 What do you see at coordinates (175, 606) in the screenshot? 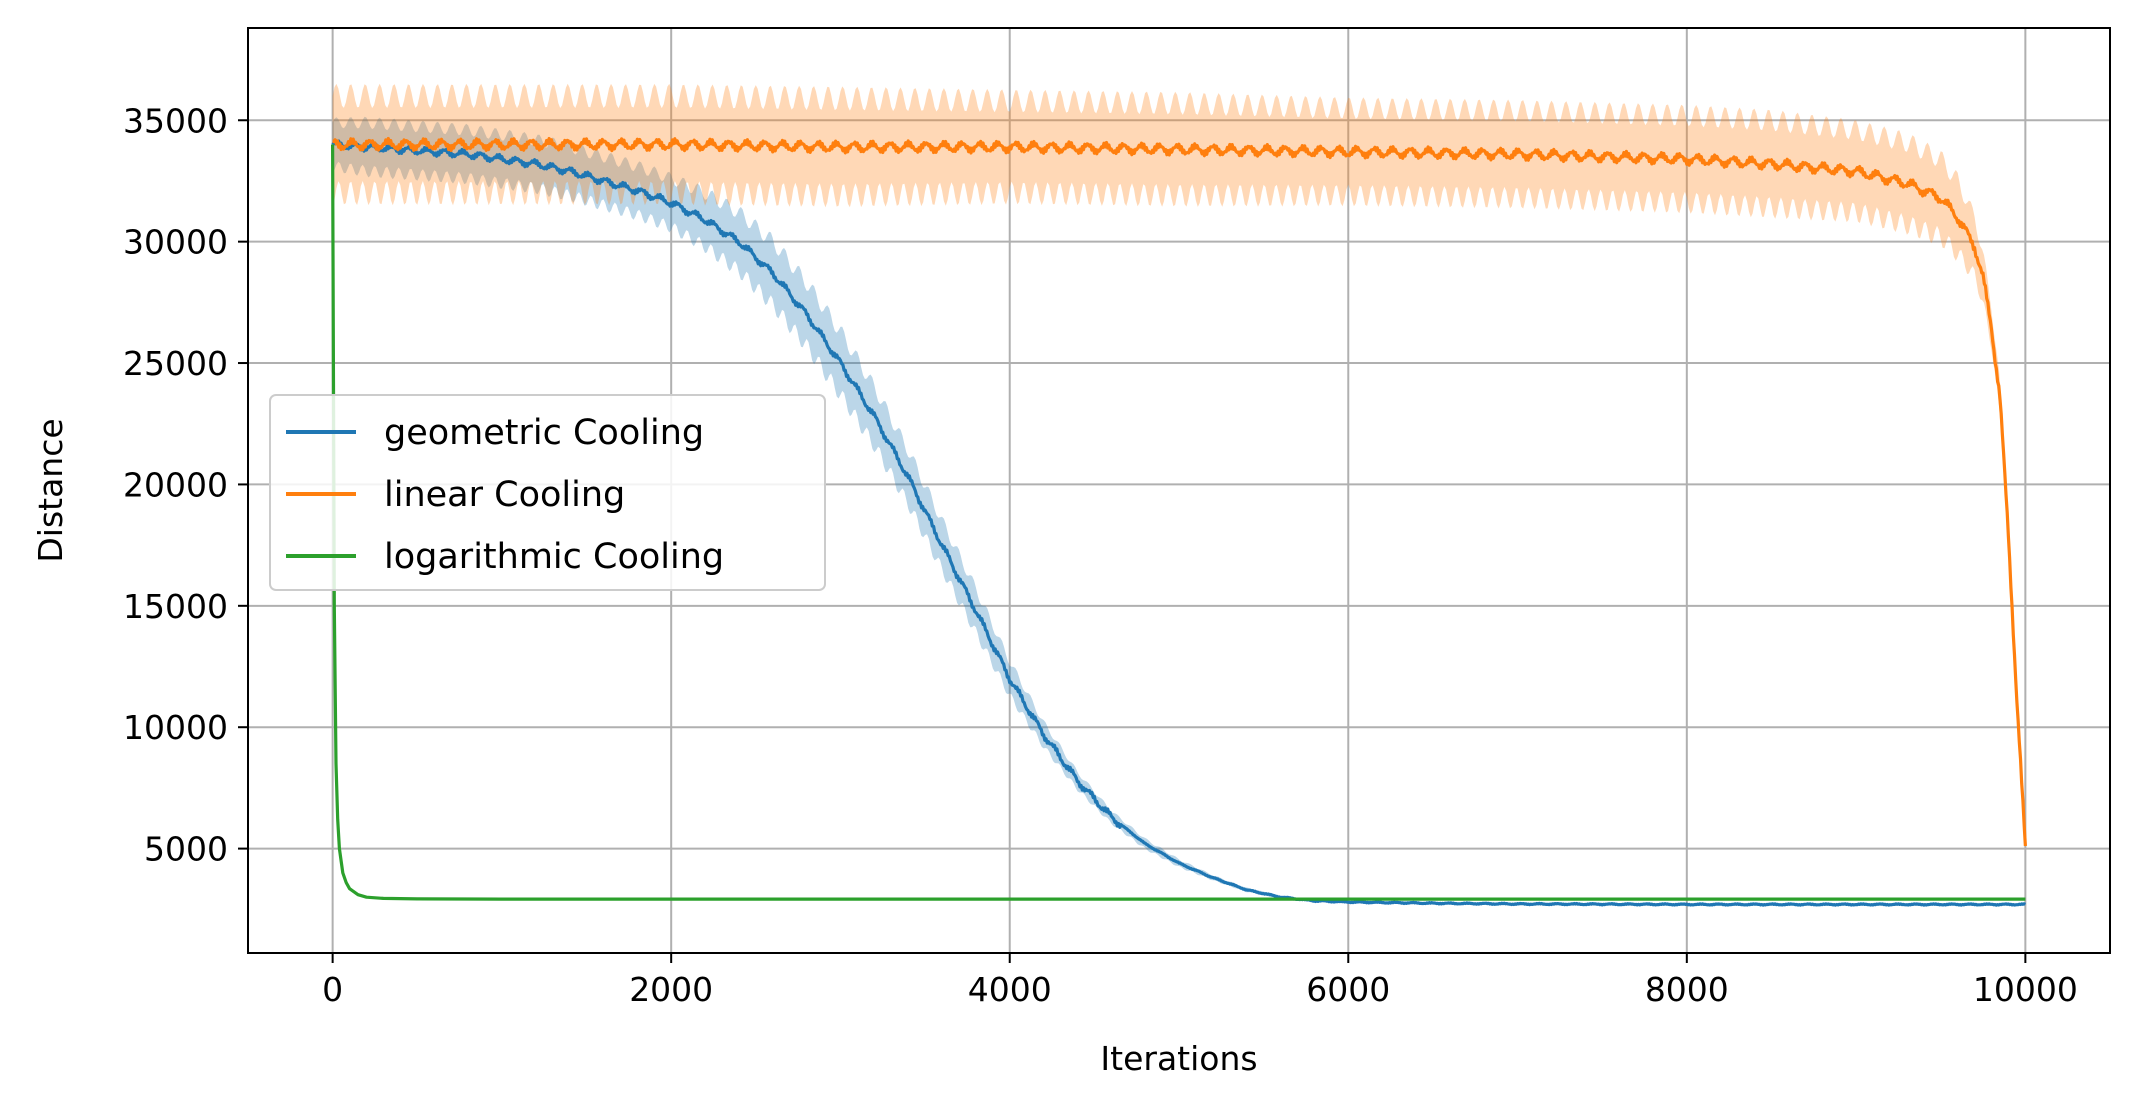
I see `y-tick-label: 15000` at bounding box center [175, 606].